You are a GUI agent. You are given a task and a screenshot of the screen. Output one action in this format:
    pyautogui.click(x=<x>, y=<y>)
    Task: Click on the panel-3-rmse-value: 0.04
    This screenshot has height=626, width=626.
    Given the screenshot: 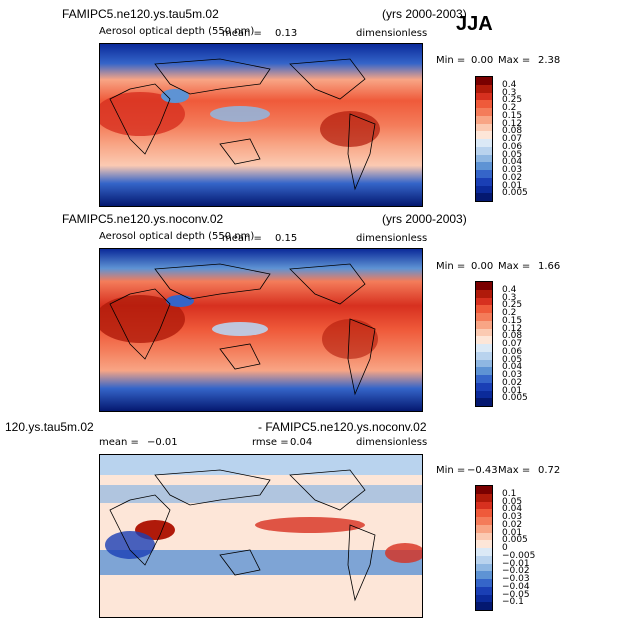 What is the action you would take?
    pyautogui.click(x=301, y=442)
    